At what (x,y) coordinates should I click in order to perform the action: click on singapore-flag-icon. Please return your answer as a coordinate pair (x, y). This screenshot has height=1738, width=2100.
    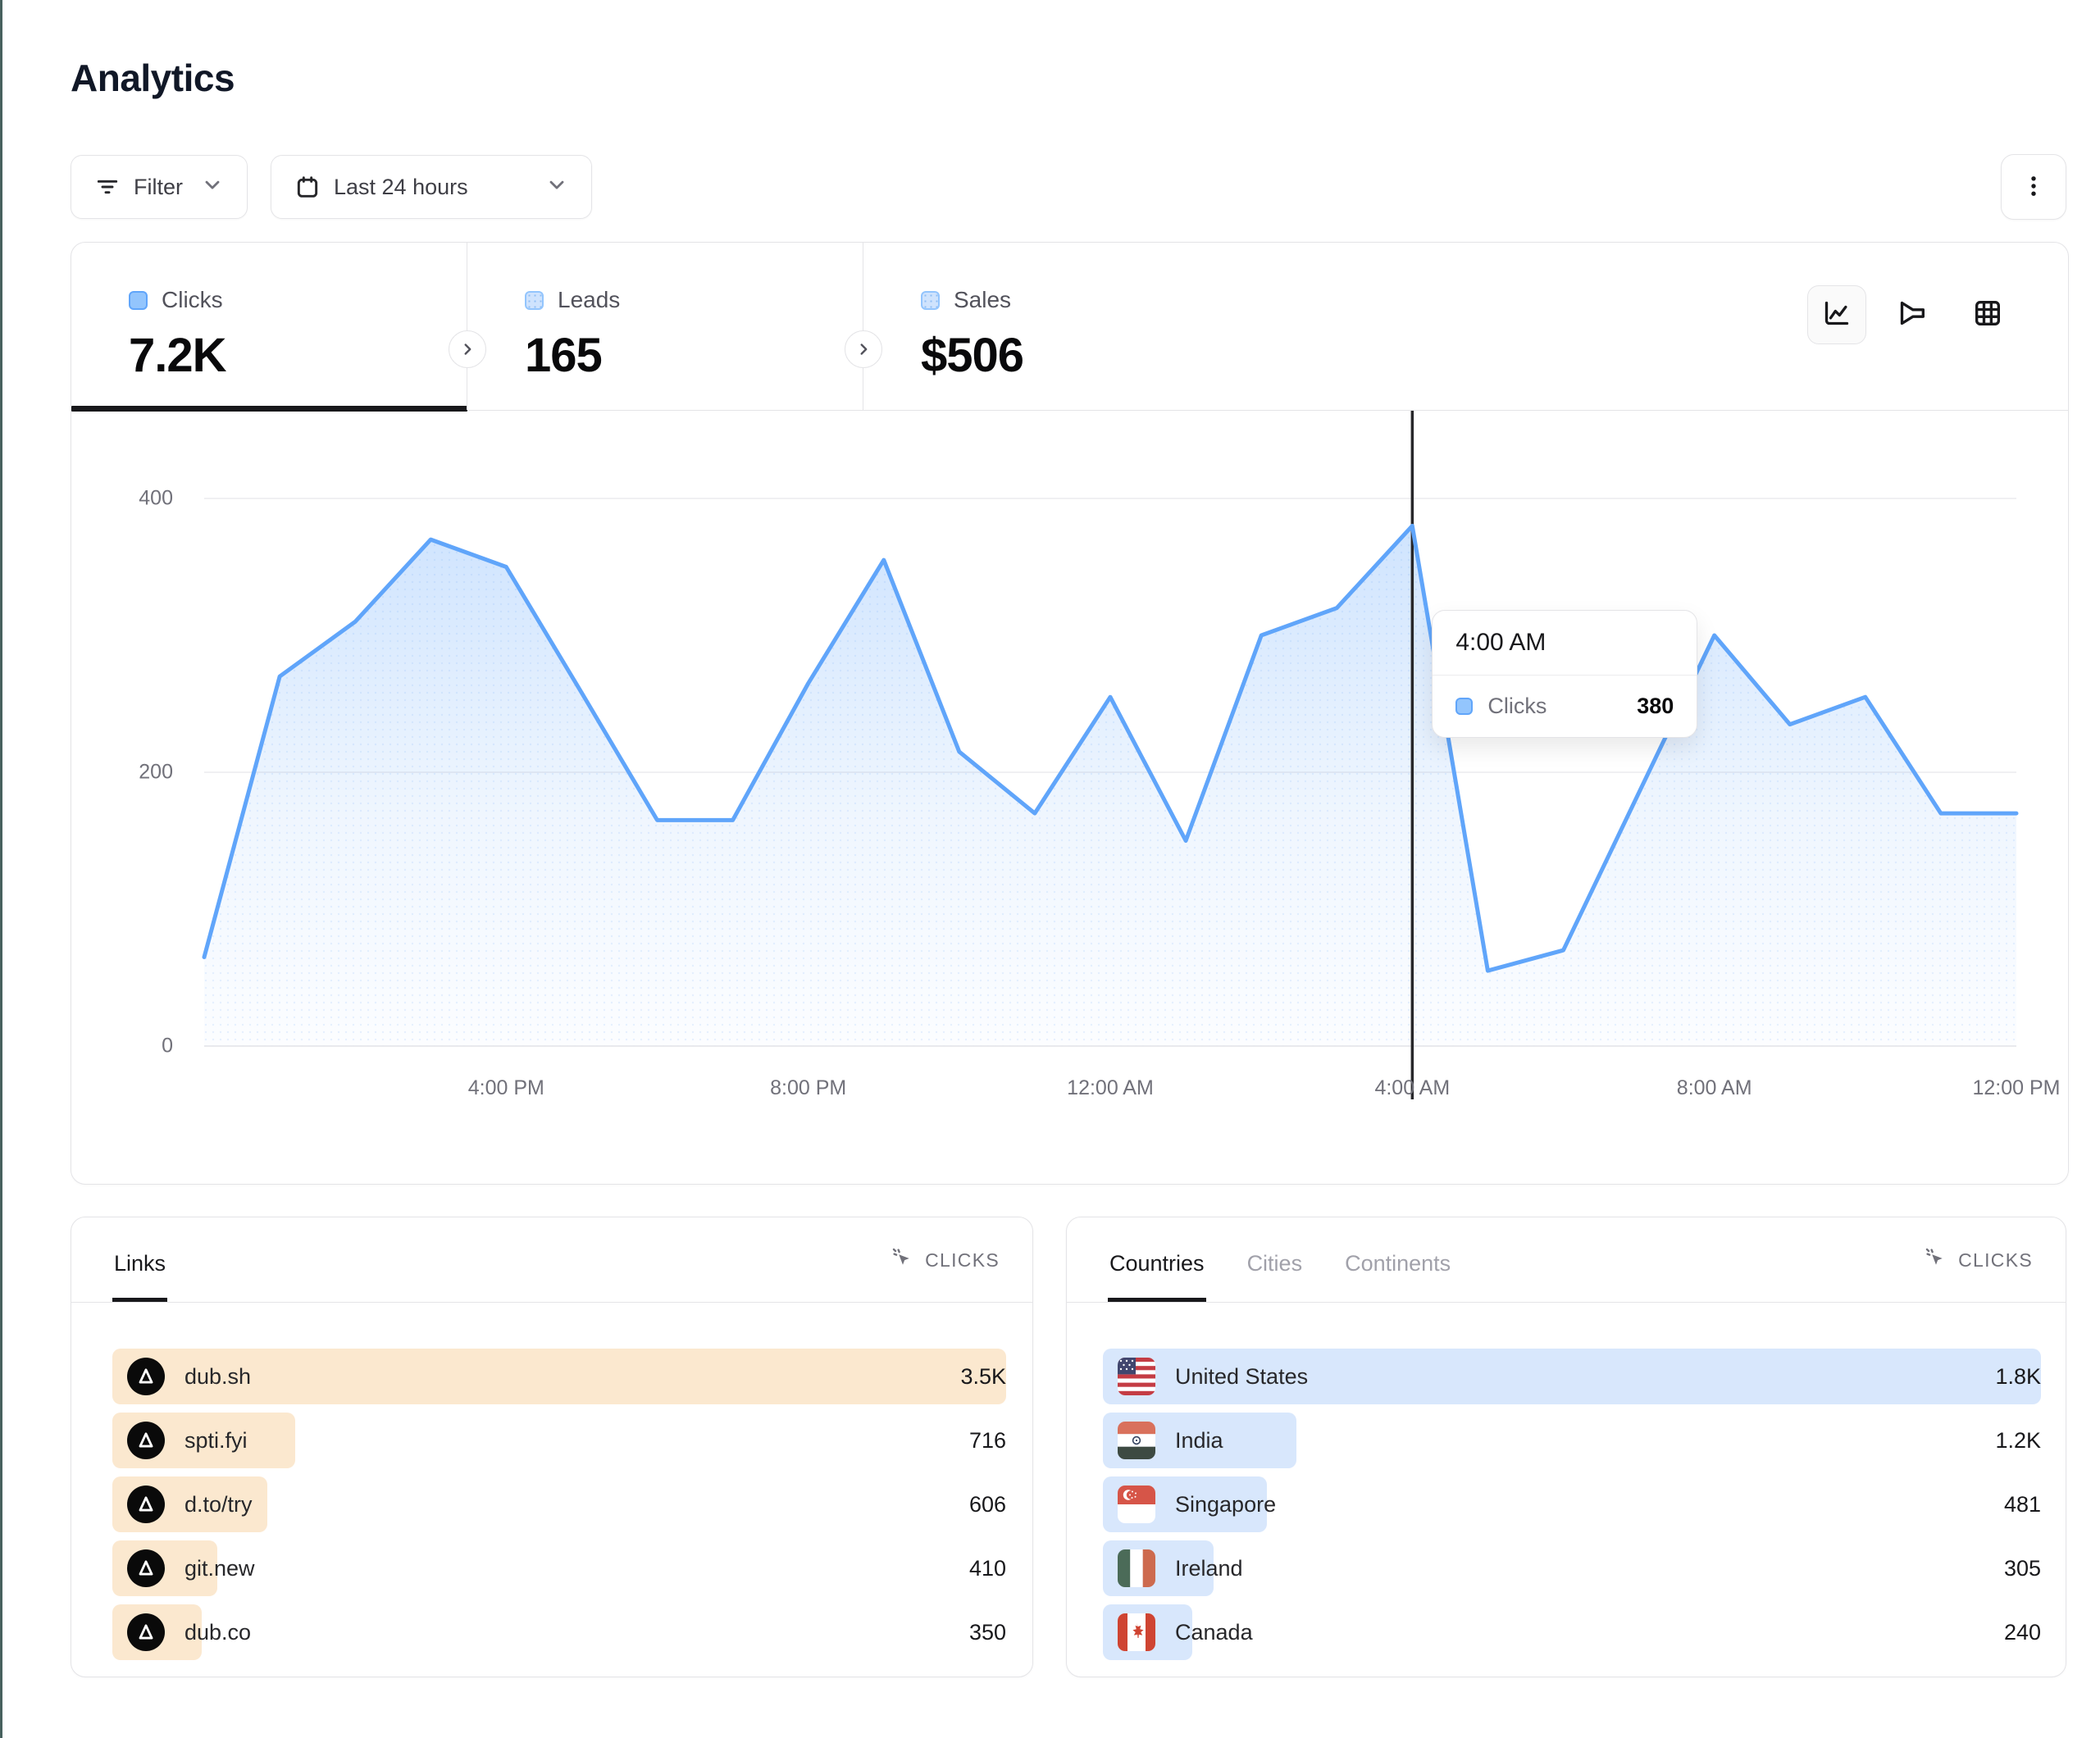
    Looking at the image, I should click on (1136, 1504).